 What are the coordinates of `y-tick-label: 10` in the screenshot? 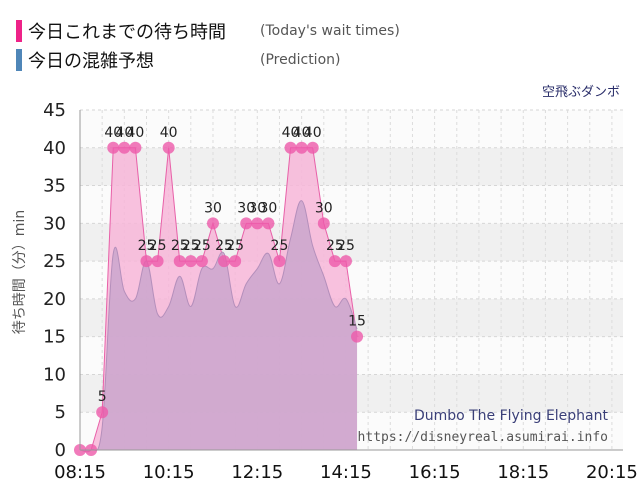 It's located at (54, 374).